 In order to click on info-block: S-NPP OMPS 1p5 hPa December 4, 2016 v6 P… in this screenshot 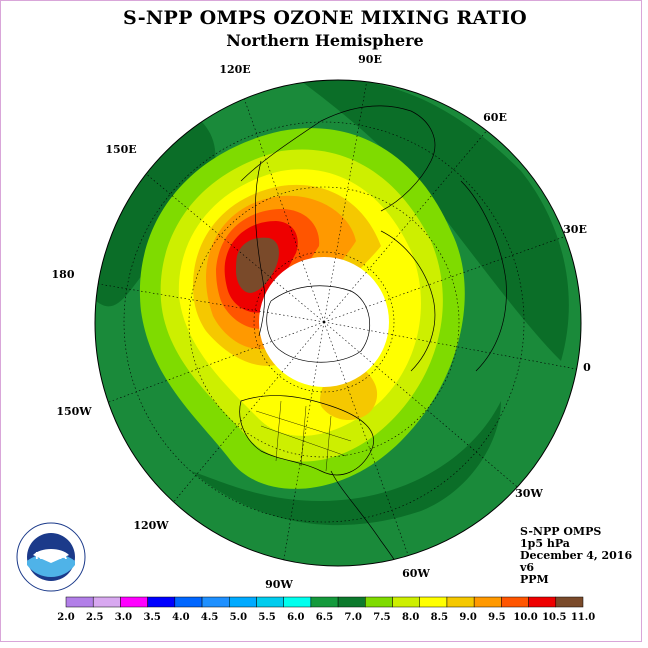, I will do `click(576, 556)`.